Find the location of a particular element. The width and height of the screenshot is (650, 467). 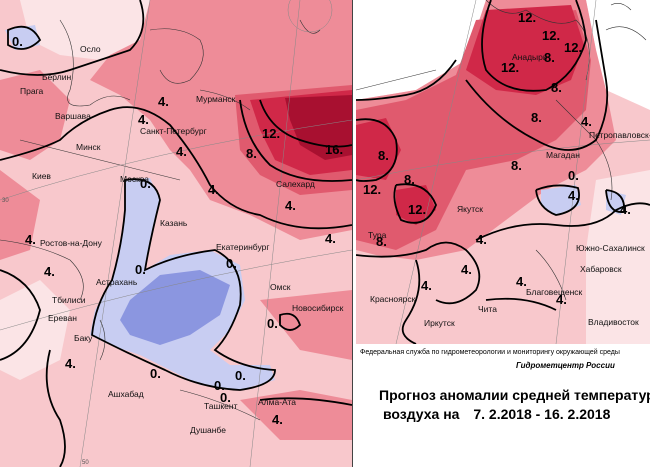

city-label: Тура is located at coordinates (377, 235).